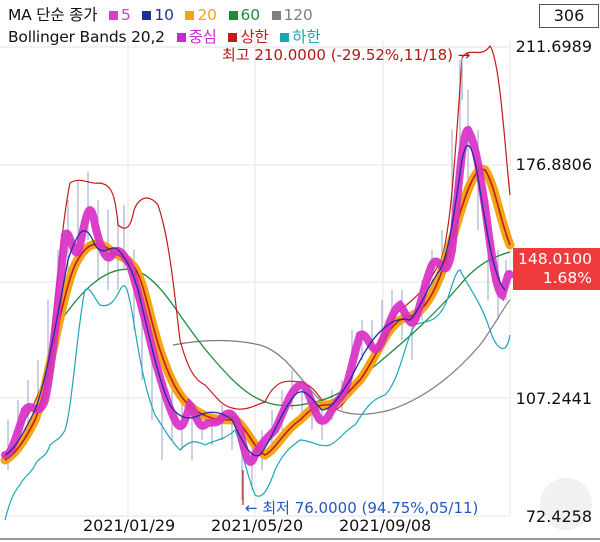 This screenshot has height=542, width=600. I want to click on upper-swatch-icon, so click(233, 37).